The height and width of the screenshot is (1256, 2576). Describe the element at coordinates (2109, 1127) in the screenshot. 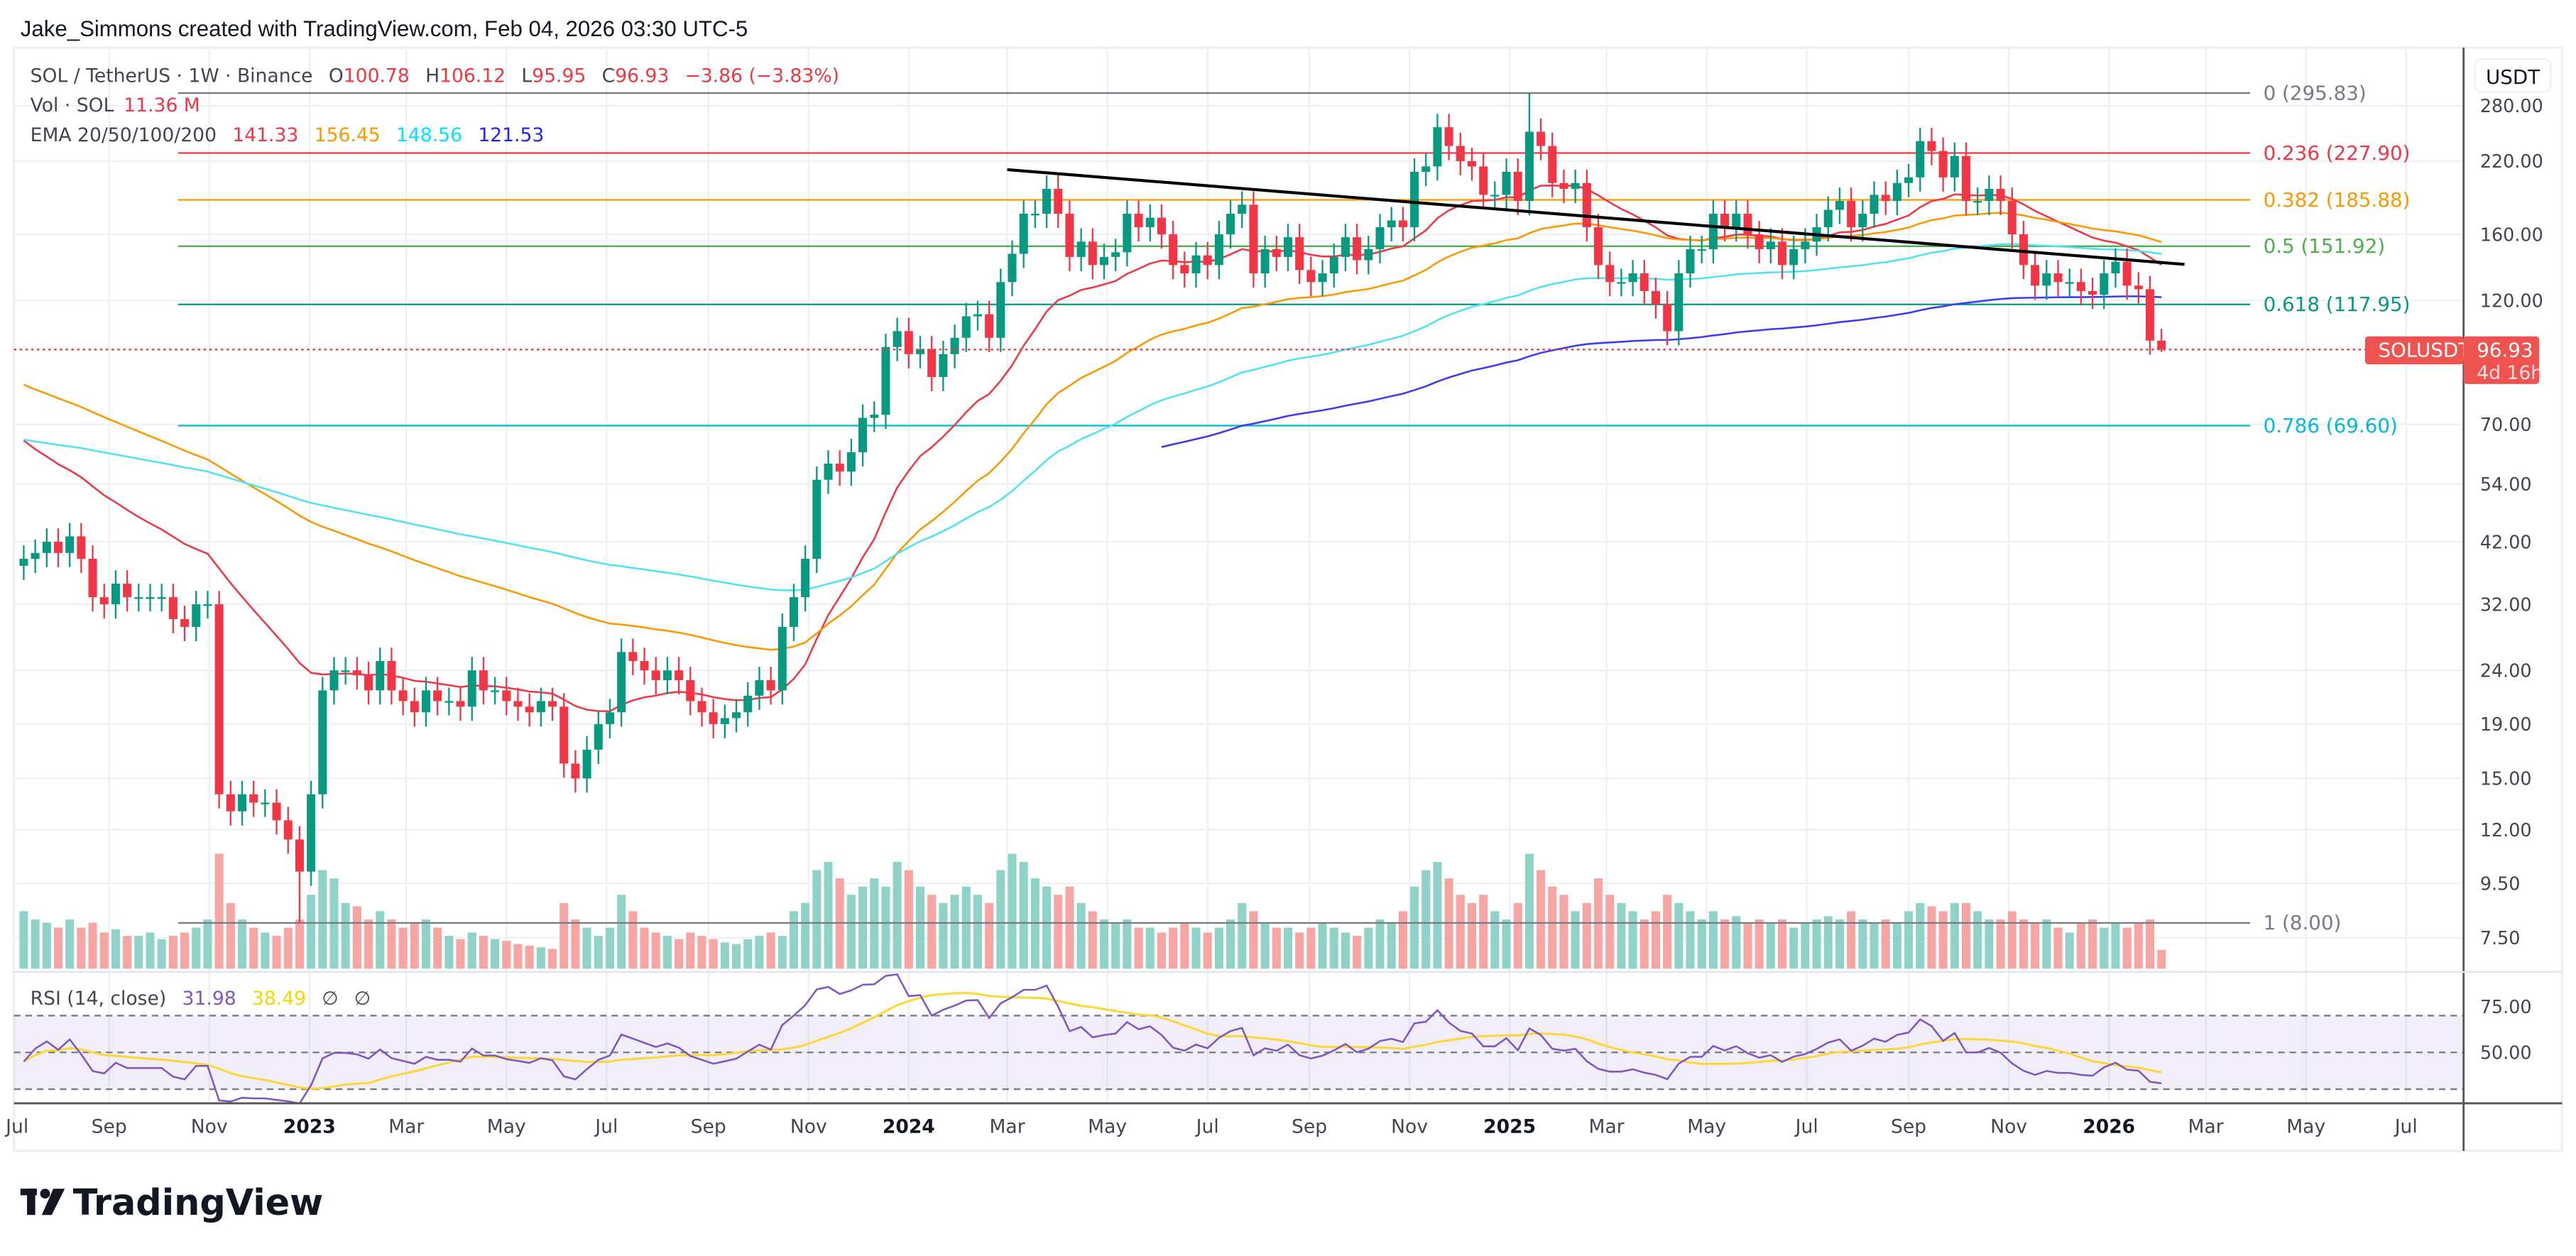

I see `time-tick-label: 2026` at that location.